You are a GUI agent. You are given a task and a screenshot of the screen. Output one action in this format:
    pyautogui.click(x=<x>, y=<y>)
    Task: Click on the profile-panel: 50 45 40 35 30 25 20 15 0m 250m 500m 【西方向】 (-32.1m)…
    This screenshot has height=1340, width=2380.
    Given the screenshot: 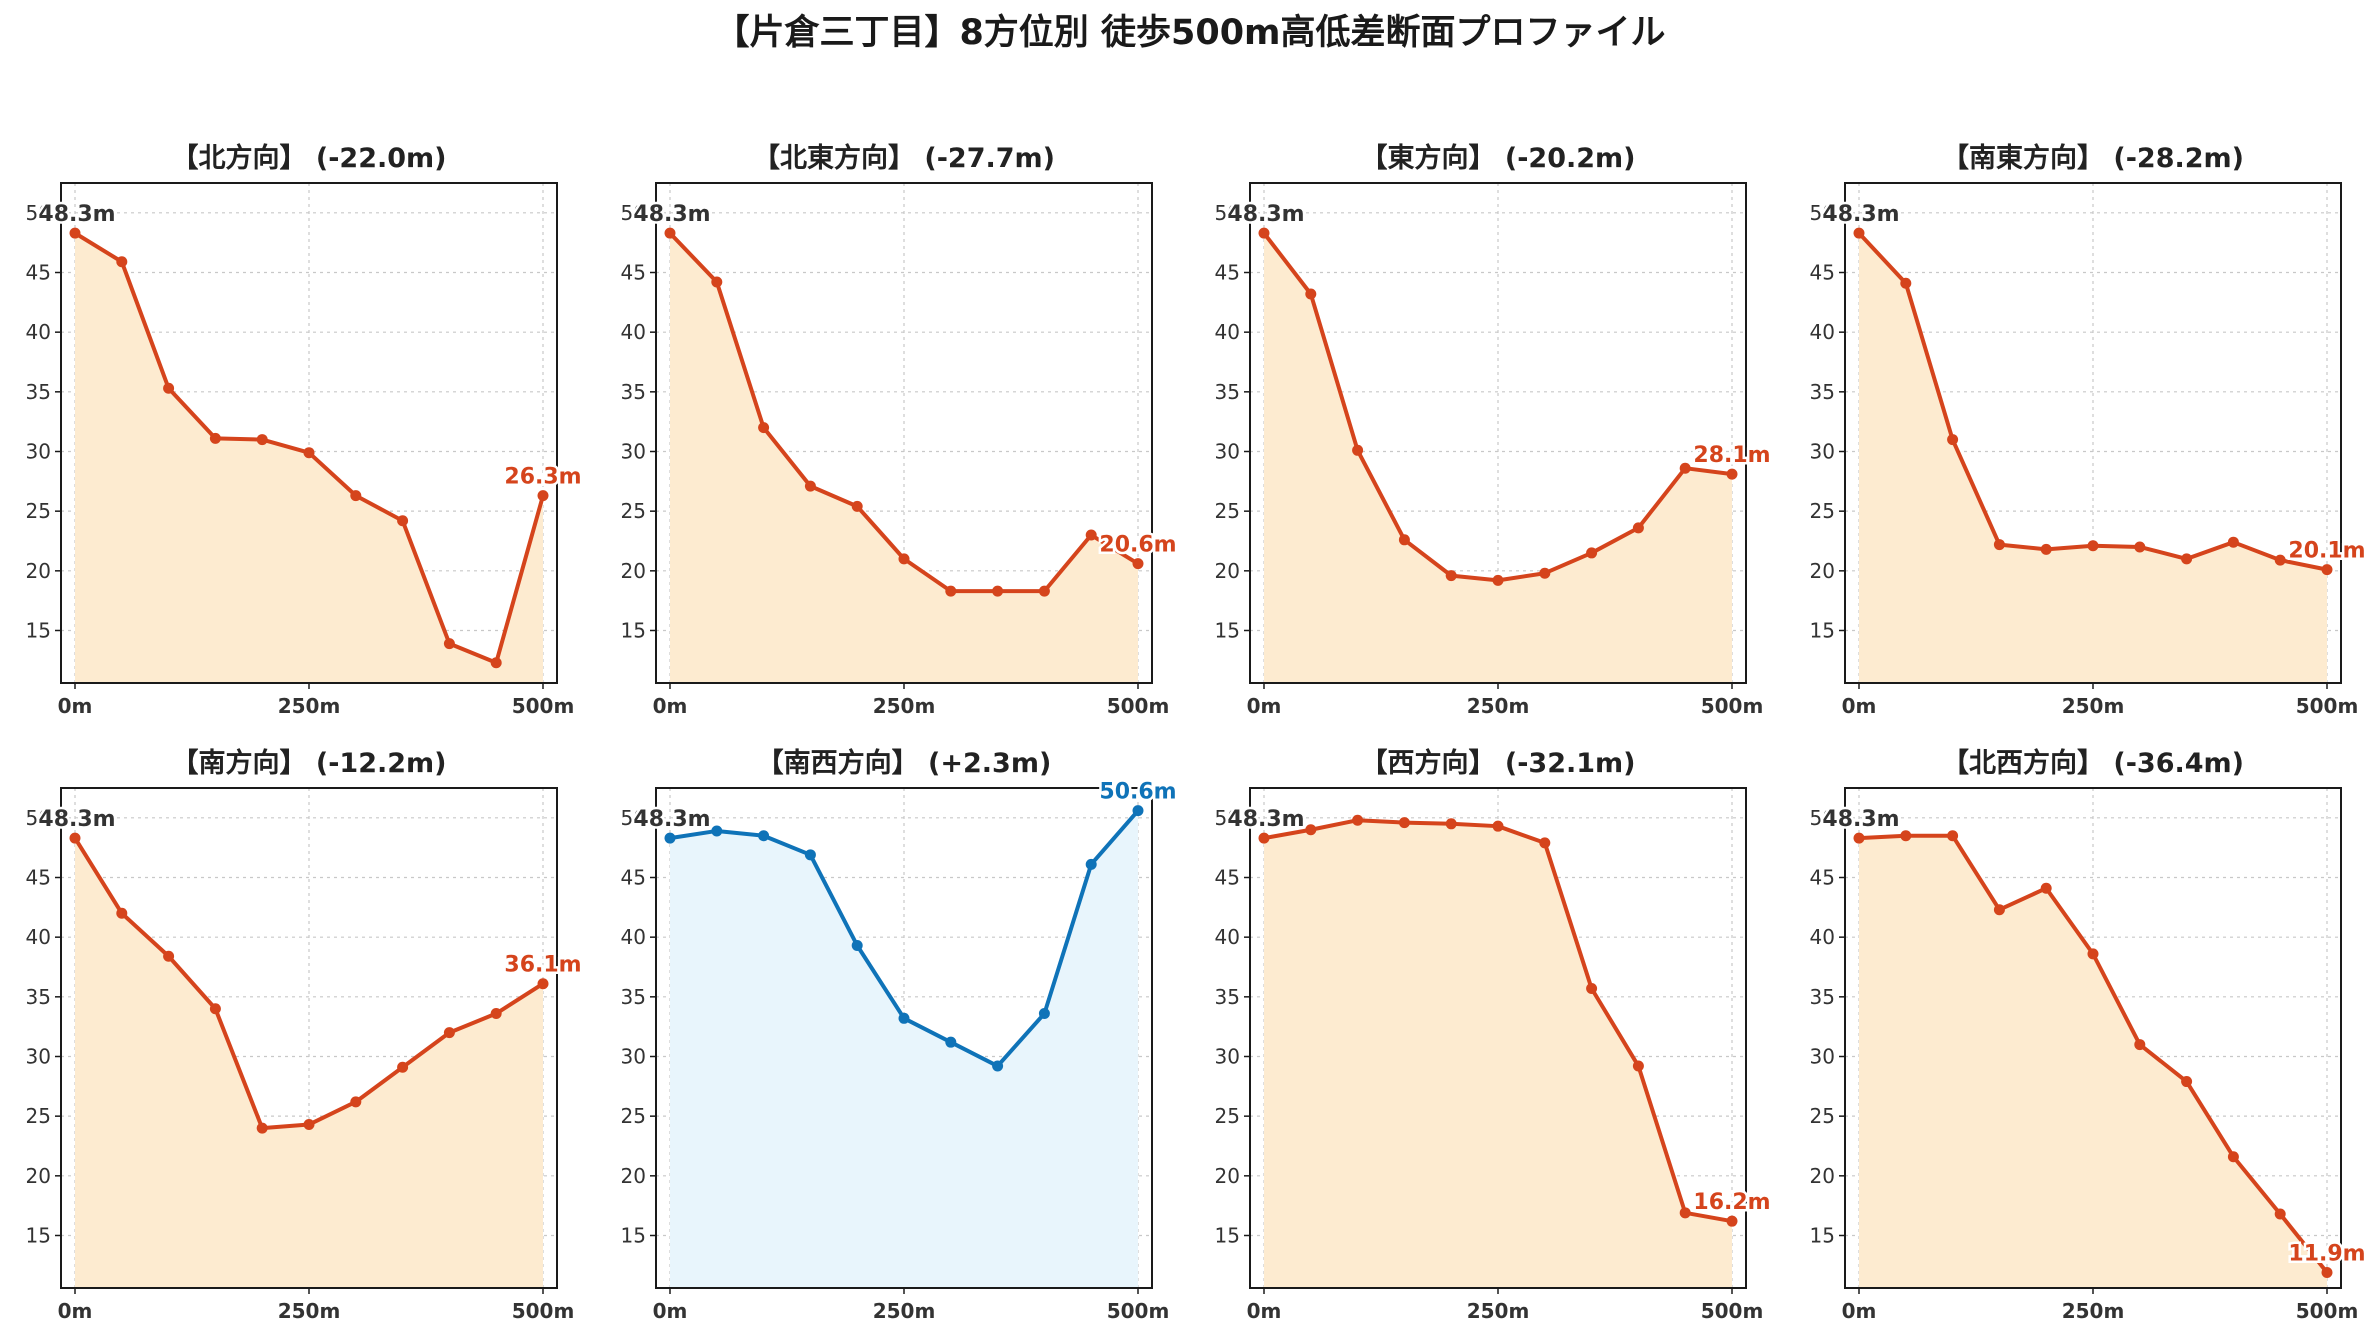 What is the action you would take?
    pyautogui.click(x=1494, y=1035)
    